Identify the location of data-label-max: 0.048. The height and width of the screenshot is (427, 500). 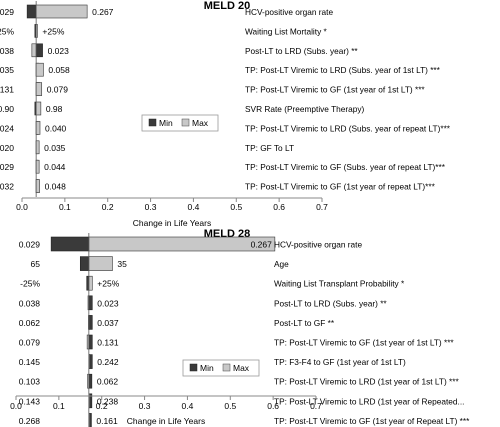
(56, 187).